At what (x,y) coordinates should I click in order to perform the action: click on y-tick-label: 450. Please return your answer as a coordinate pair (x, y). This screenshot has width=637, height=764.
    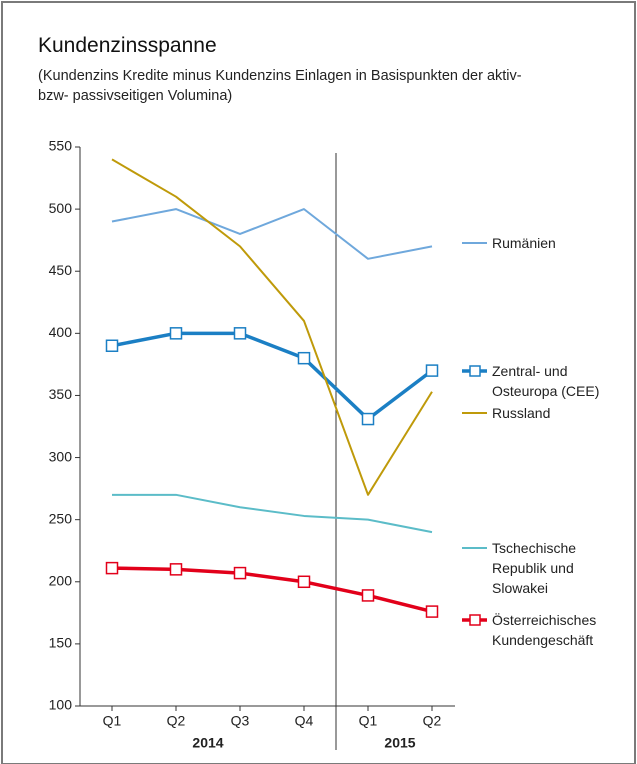
    Looking at the image, I should click on (61, 270).